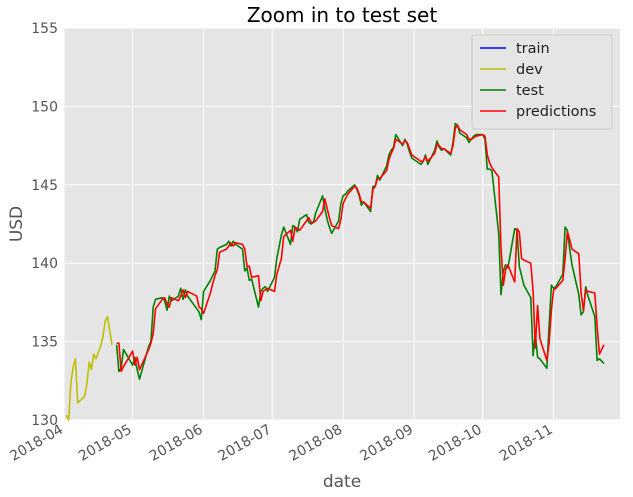  I want to click on chart-title: Zoom in to test set, so click(342, 15).